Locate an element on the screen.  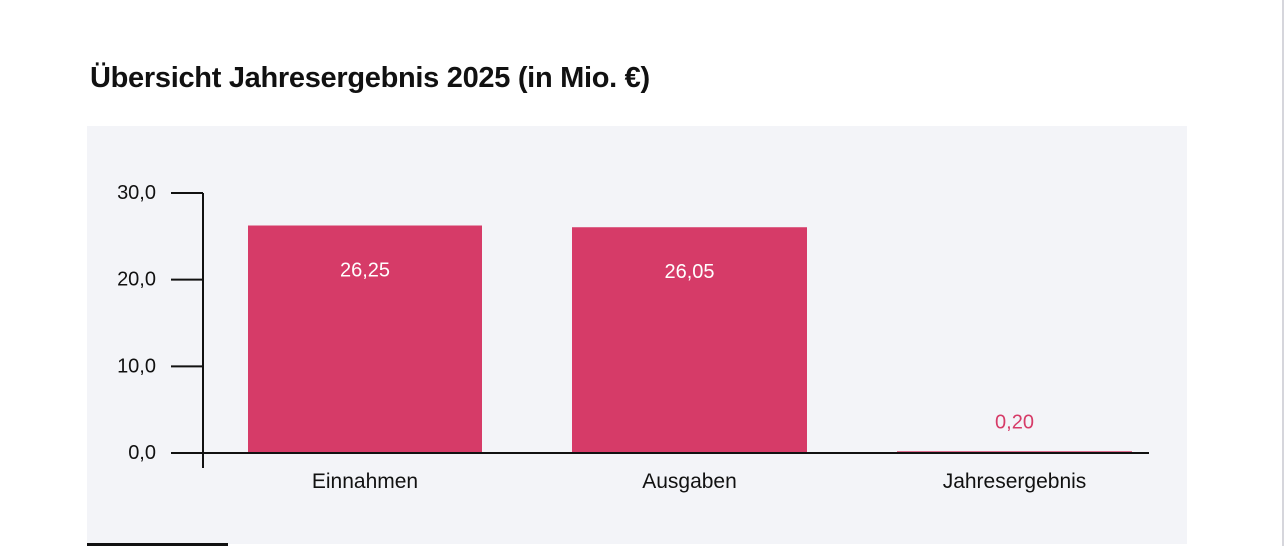
data-label: 26,05 is located at coordinates (689, 272).